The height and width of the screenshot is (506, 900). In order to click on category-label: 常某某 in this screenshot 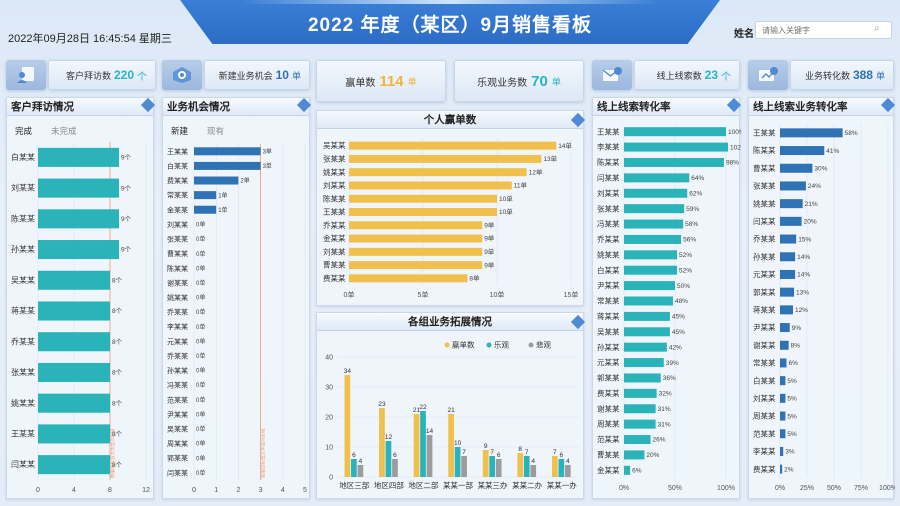, I will do `click(608, 301)`.